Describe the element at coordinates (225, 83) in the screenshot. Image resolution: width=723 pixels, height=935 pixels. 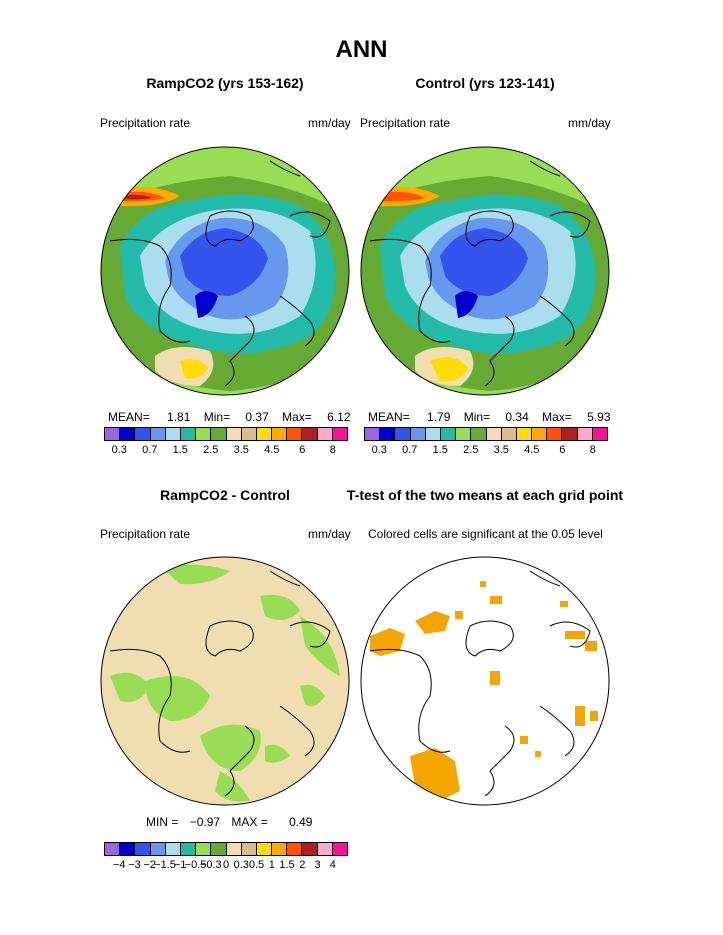
I see `panel-title-rampco2: RampCO2 (yrs 153-162)` at that location.